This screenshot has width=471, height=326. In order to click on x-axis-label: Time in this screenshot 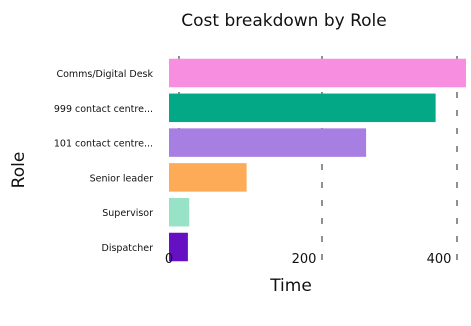, I will do `click(290, 286)`.